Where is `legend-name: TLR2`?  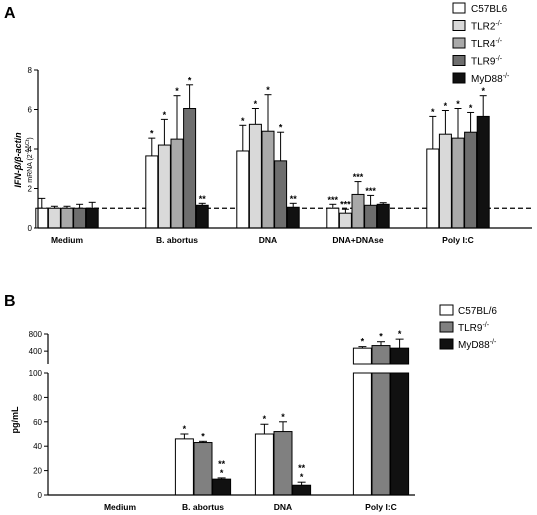 legend-name: TLR2 is located at coordinates (483, 27).